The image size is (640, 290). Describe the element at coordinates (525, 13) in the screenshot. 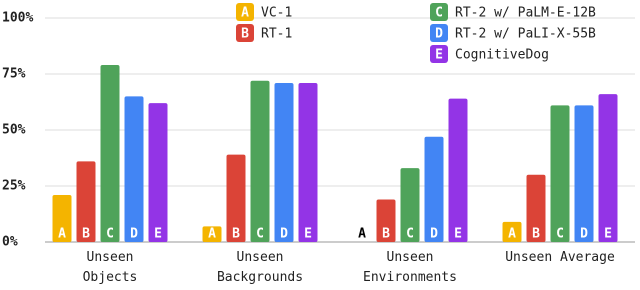

I see `legend-label: RT-2 w/ PaLM-E-12B` at that location.